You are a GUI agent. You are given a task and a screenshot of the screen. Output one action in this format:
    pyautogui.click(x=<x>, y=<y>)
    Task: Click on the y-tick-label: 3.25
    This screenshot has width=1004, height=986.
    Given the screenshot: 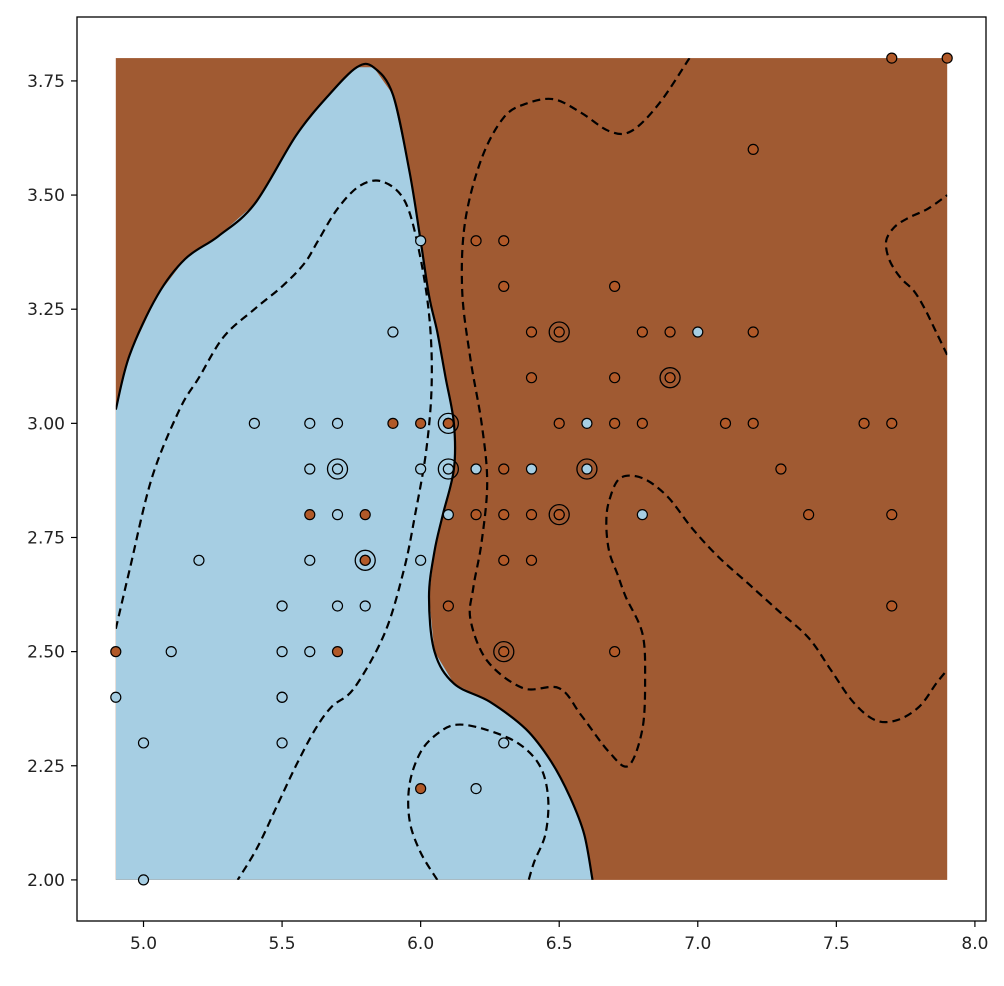 What is the action you would take?
    pyautogui.click(x=46, y=310)
    